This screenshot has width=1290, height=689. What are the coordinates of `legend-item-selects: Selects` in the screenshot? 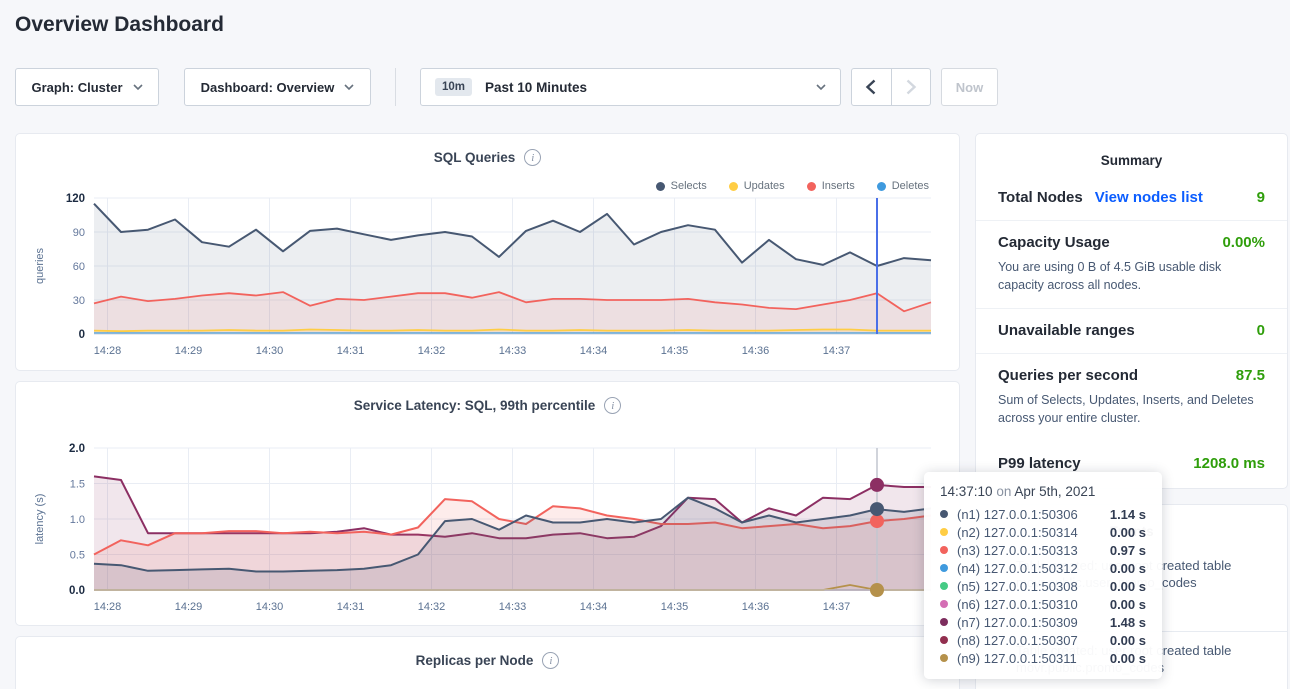 It's located at (681, 186).